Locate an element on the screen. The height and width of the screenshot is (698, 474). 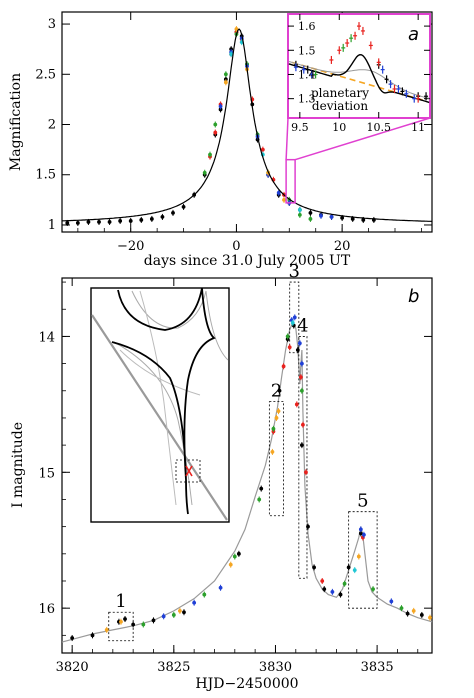
caustic-inset is located at coordinates (160, 405).